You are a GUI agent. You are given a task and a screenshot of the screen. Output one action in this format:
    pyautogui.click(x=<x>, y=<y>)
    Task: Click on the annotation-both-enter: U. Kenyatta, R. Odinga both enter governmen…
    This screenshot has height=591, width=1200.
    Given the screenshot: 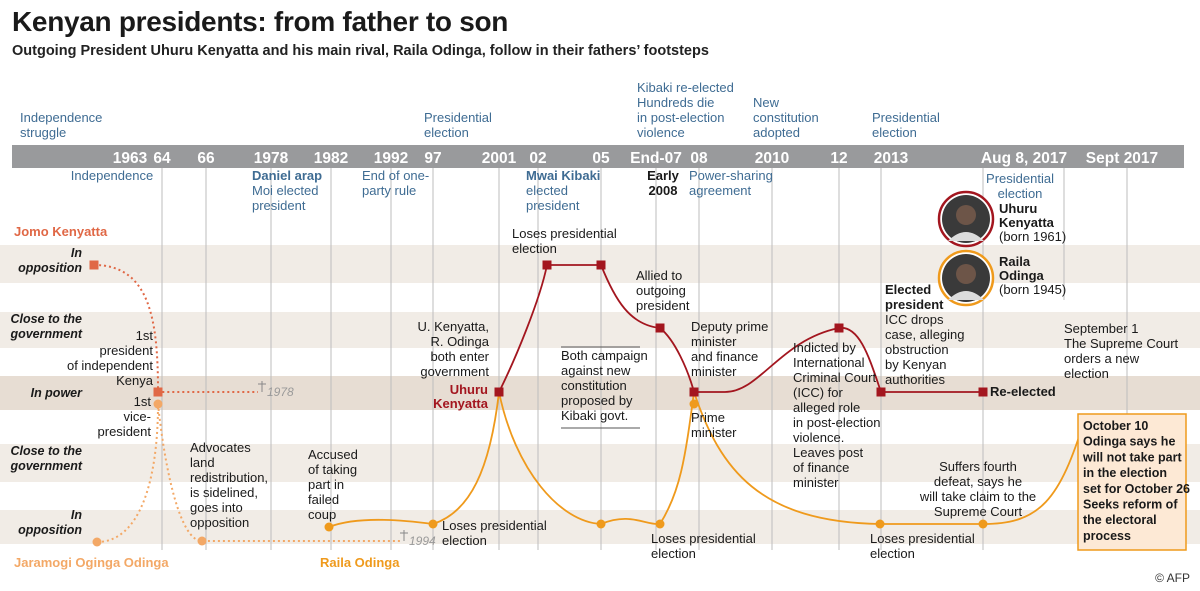 What is the action you would take?
    pyautogui.click(x=453, y=349)
    